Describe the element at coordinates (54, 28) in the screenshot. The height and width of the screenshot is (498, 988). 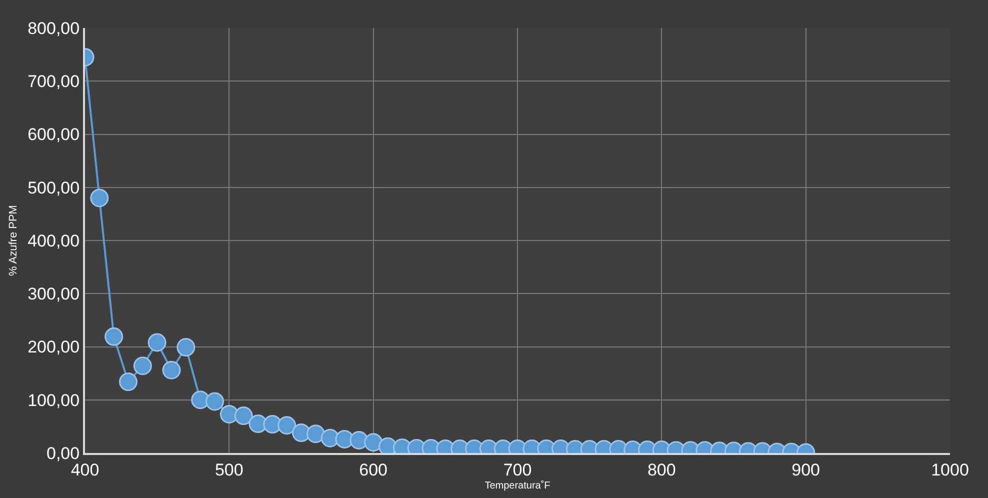
I see `y-tick-label: 800,00` at that location.